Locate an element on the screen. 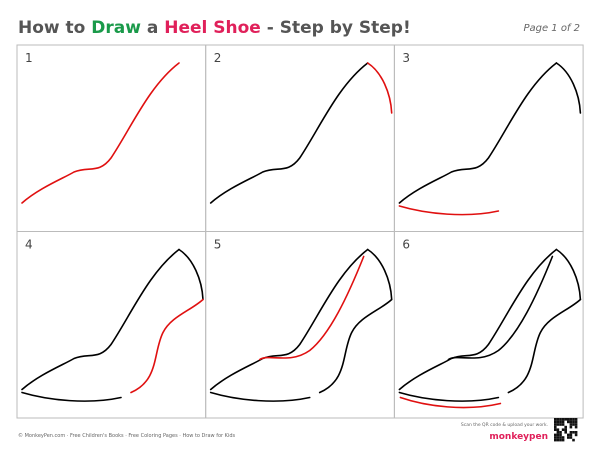 This screenshot has width=600, height=464. title-part: Draw is located at coordinates (116, 28).